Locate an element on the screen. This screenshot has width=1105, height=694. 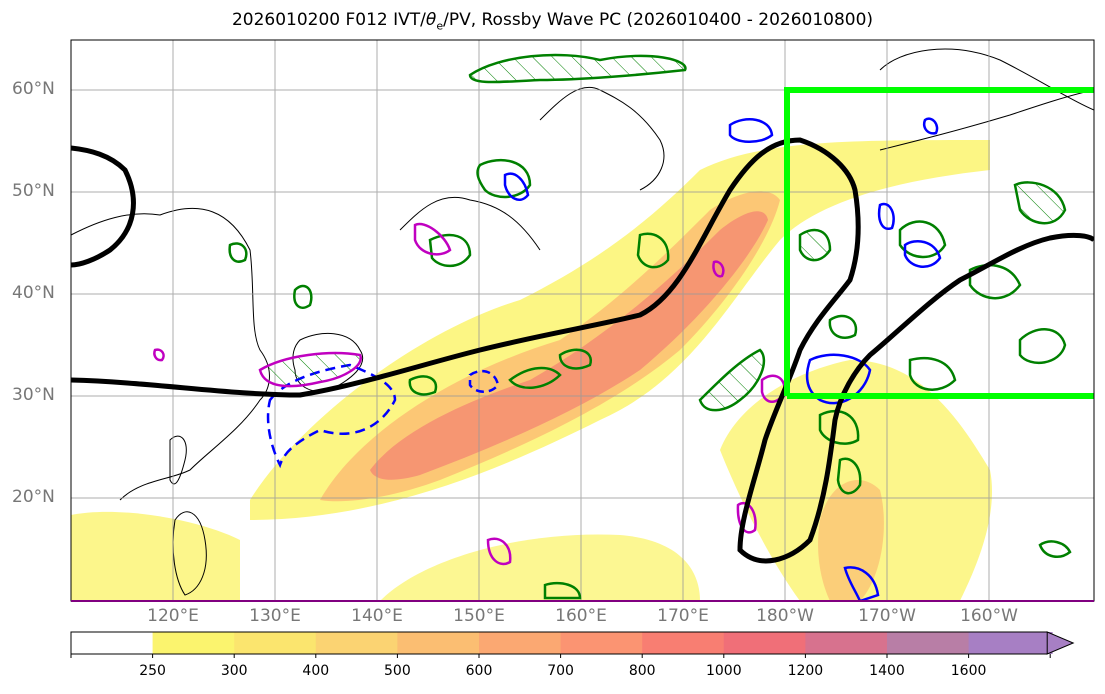
colorbar-label: 500 is located at coordinates (397, 671).